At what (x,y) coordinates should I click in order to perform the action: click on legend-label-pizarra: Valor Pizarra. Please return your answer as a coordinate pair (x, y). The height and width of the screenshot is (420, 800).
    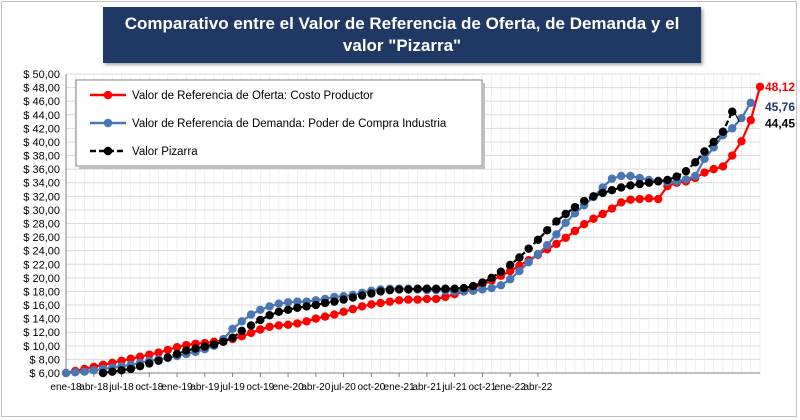
    Looking at the image, I should click on (165, 152).